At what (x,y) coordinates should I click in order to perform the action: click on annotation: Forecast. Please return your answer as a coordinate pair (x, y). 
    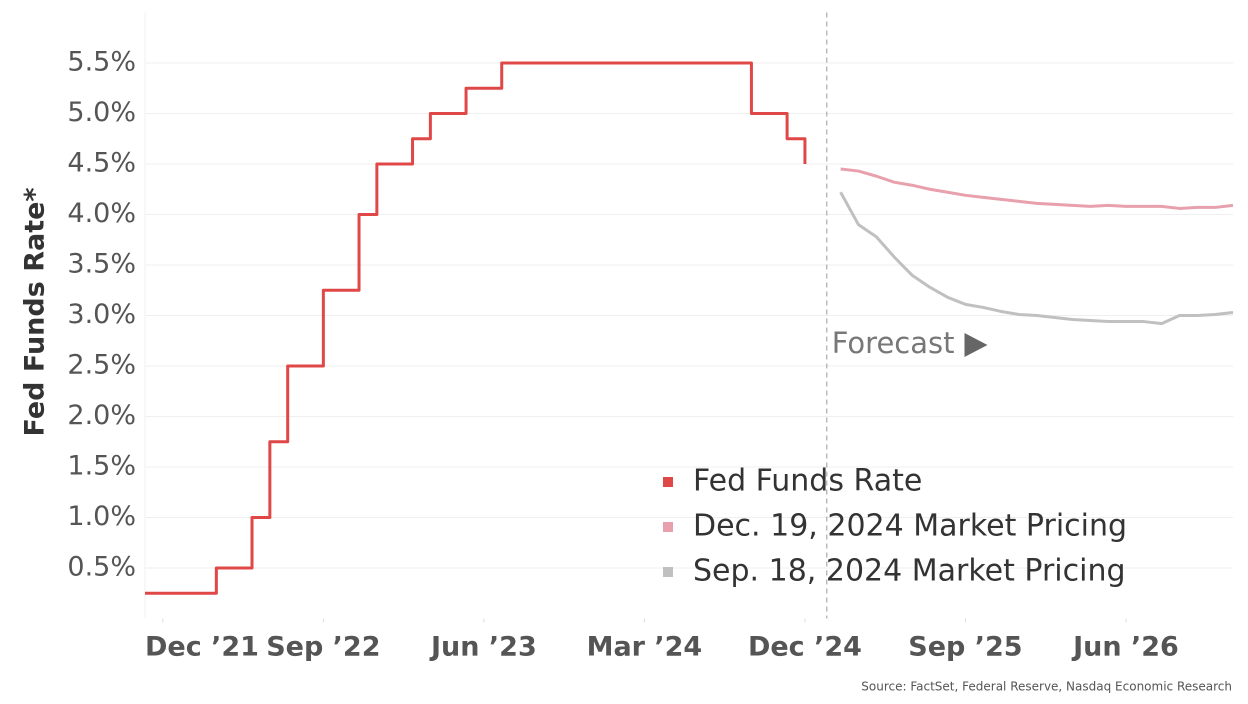
    Looking at the image, I should click on (893, 343).